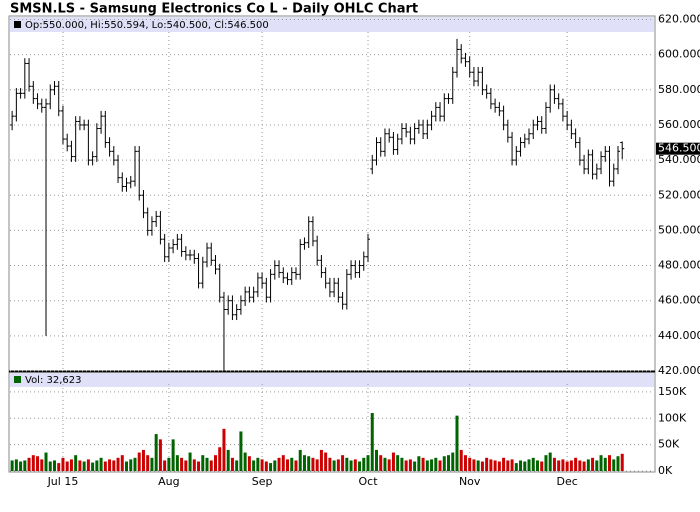 This screenshot has width=700, height=512. Describe the element at coordinates (63, 481) in the screenshot. I see `x-tick-label: Jul 15` at that location.